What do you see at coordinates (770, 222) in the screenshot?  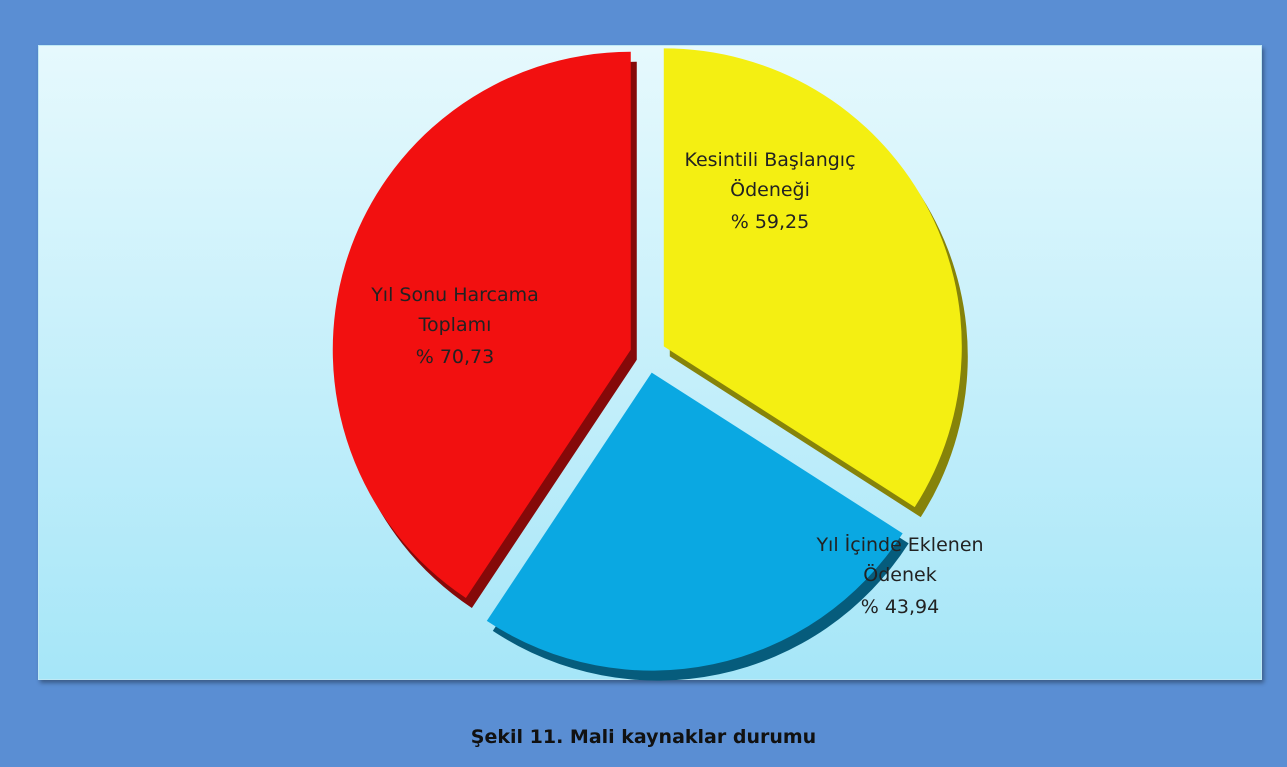 I see `slice-value-label: % 59,25` at bounding box center [770, 222].